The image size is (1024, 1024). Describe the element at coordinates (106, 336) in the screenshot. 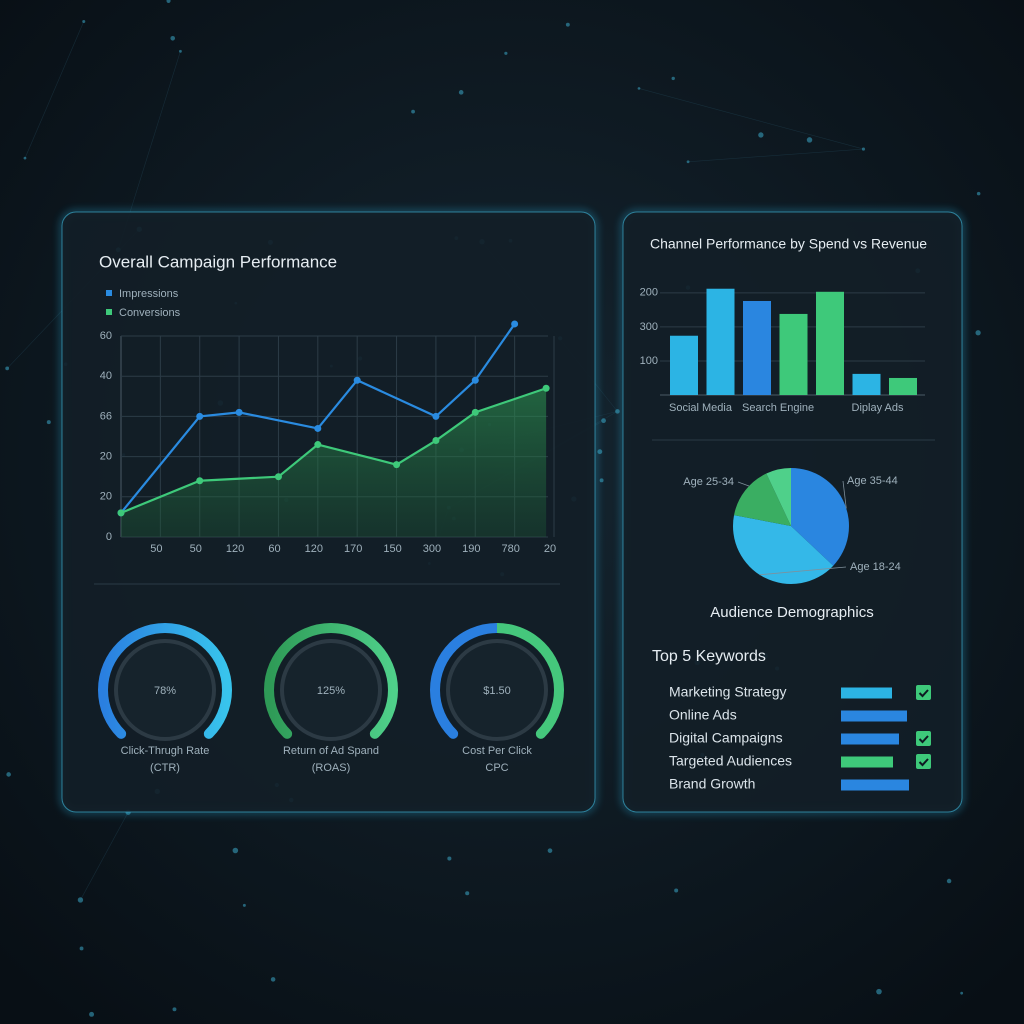

I see `y-tick-label: 60` at that location.